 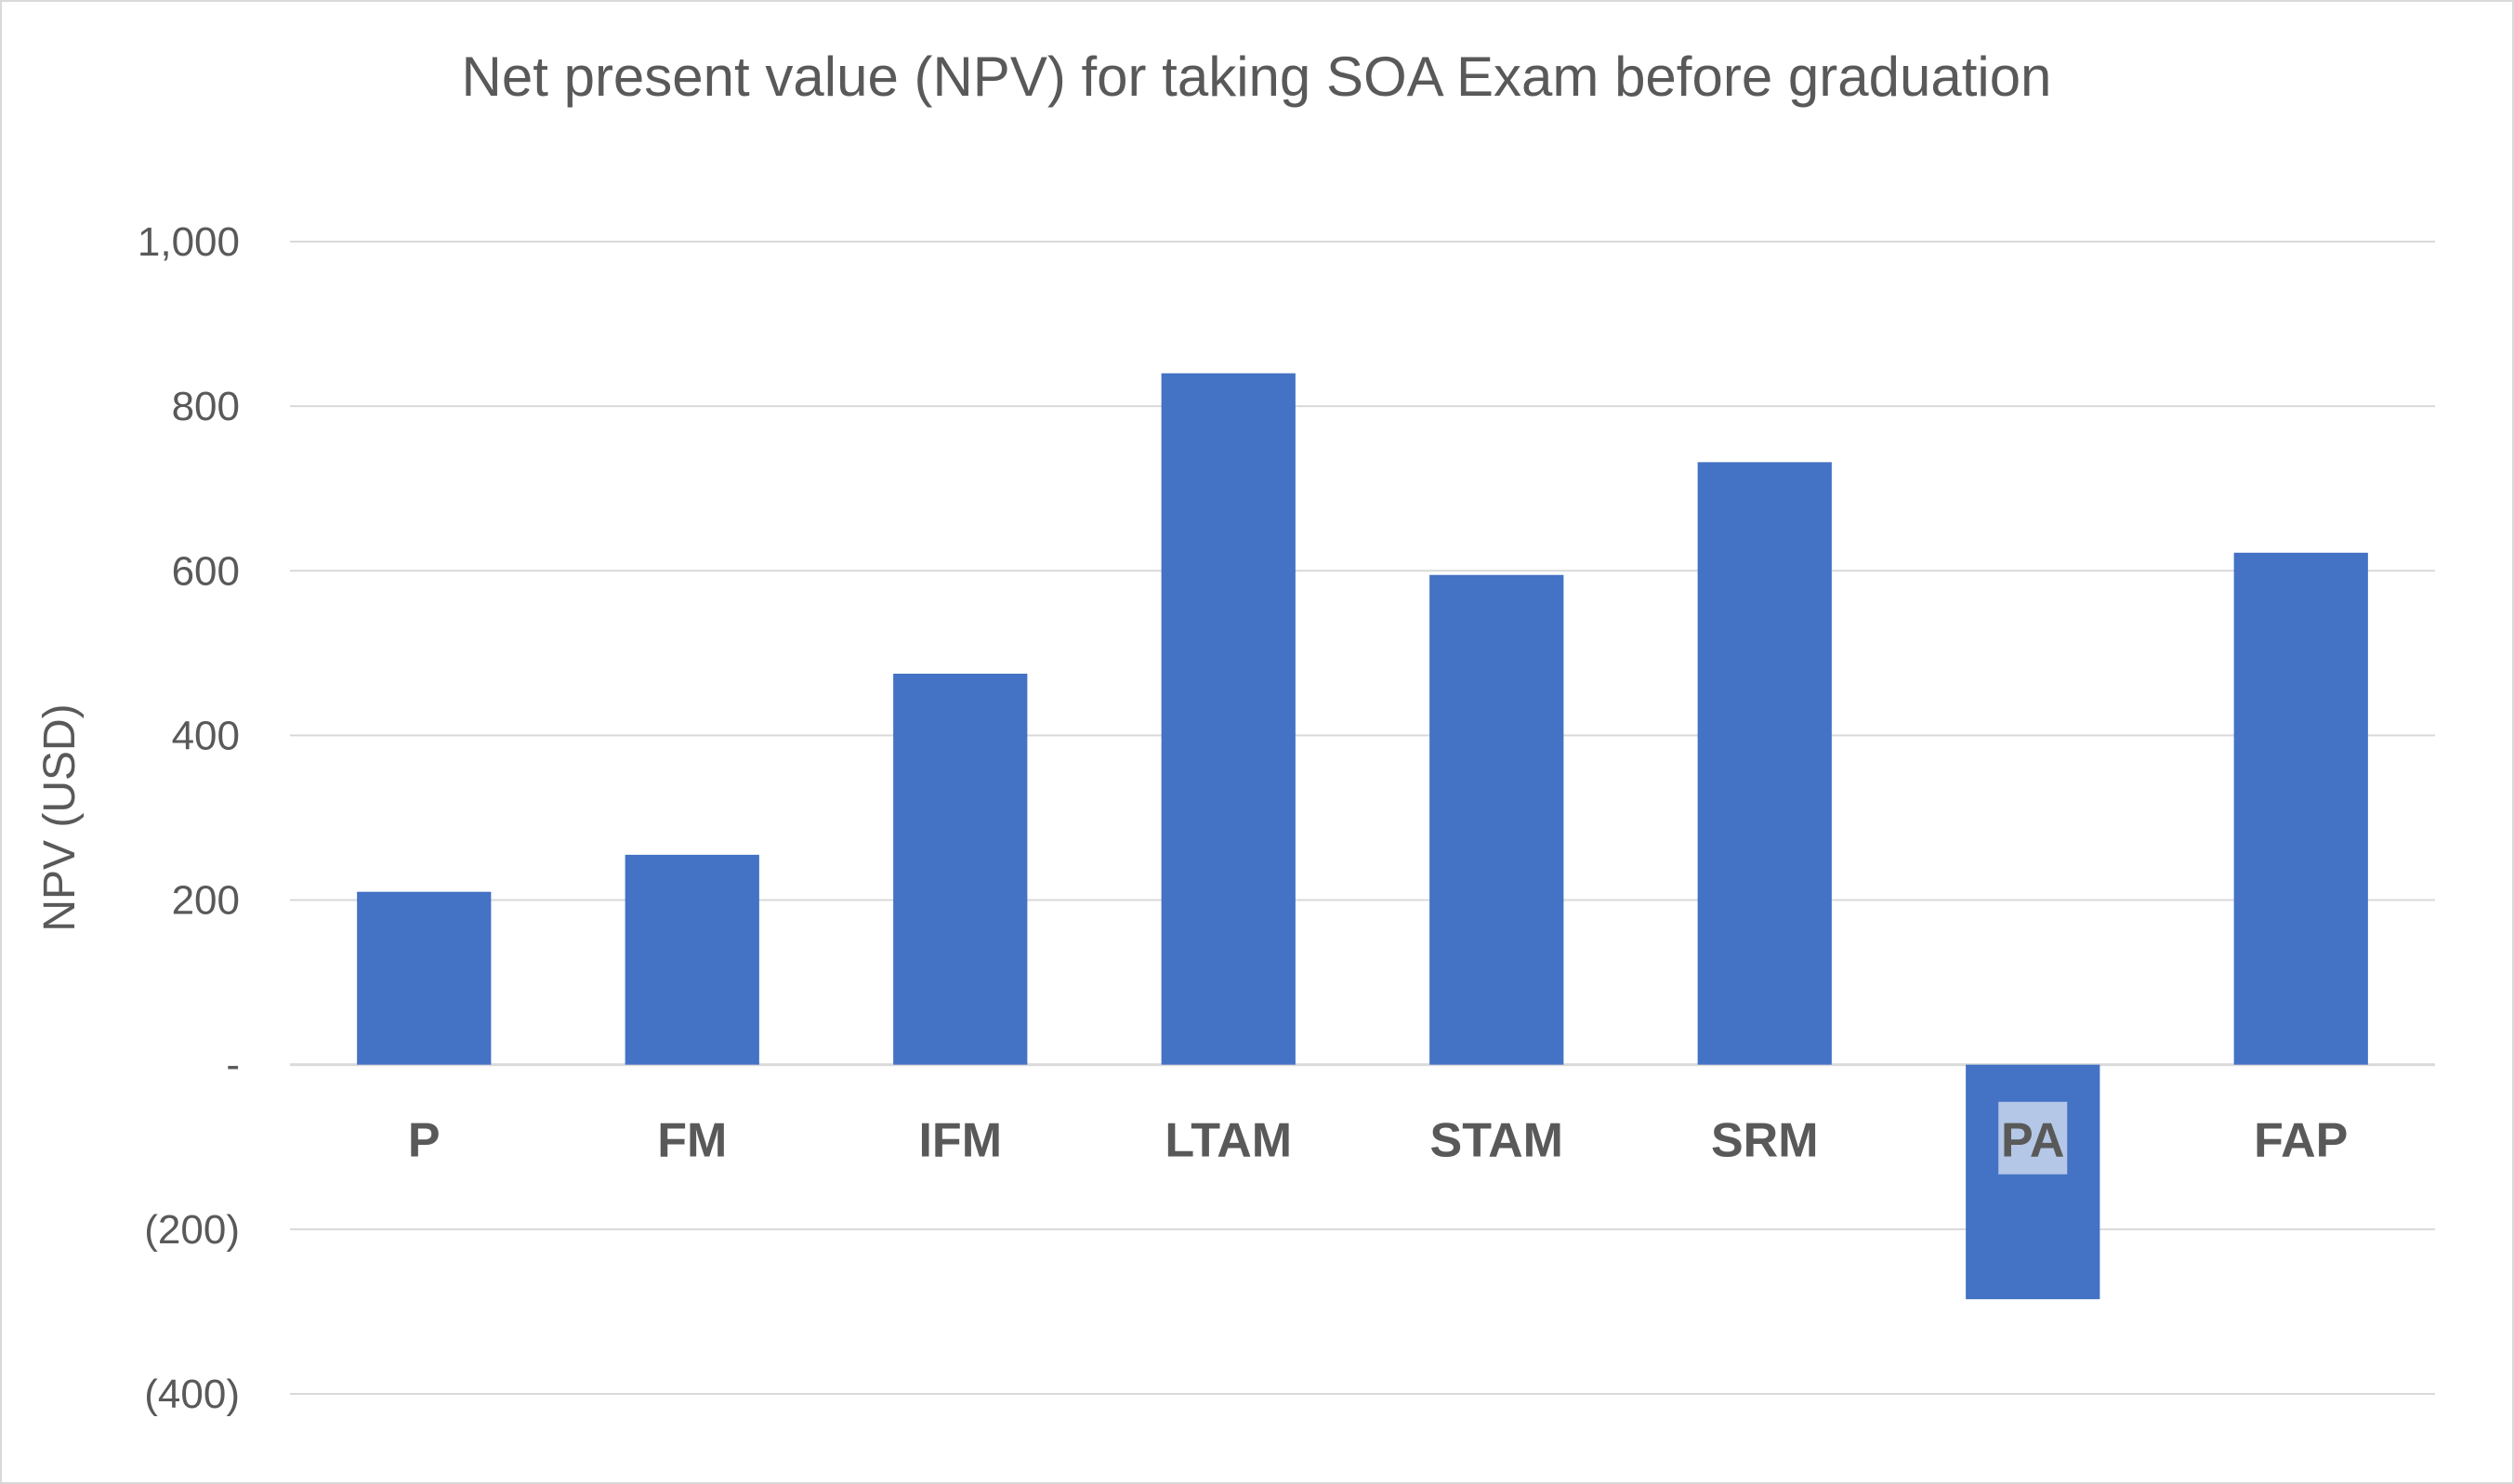 I want to click on x-tick-label: P, so click(x=424, y=1141).